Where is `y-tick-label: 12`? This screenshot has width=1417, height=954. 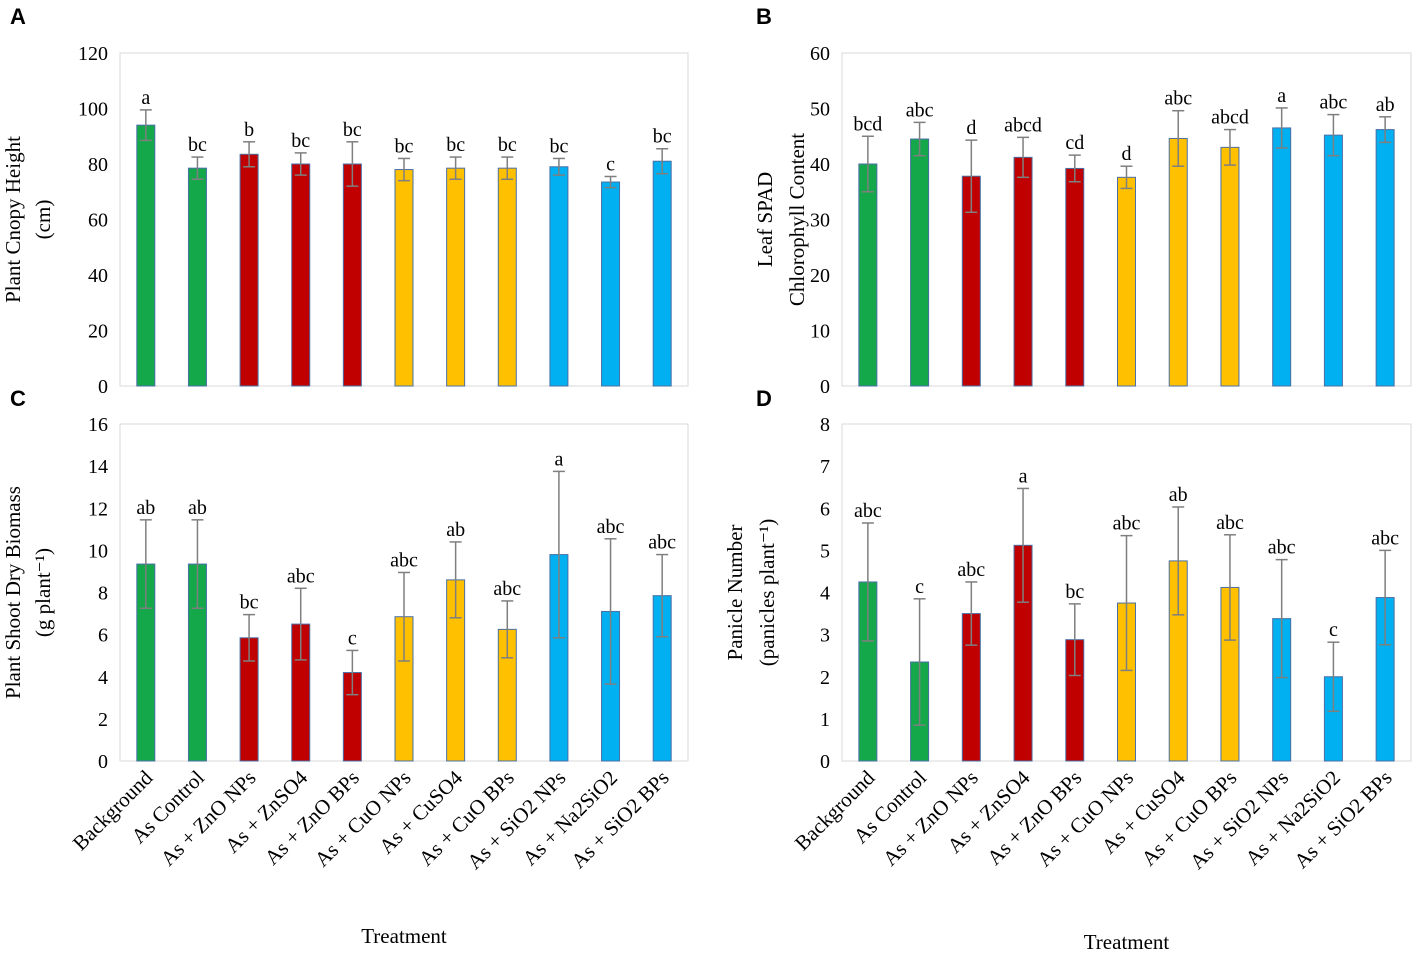 y-tick-label: 12 is located at coordinates (98, 509).